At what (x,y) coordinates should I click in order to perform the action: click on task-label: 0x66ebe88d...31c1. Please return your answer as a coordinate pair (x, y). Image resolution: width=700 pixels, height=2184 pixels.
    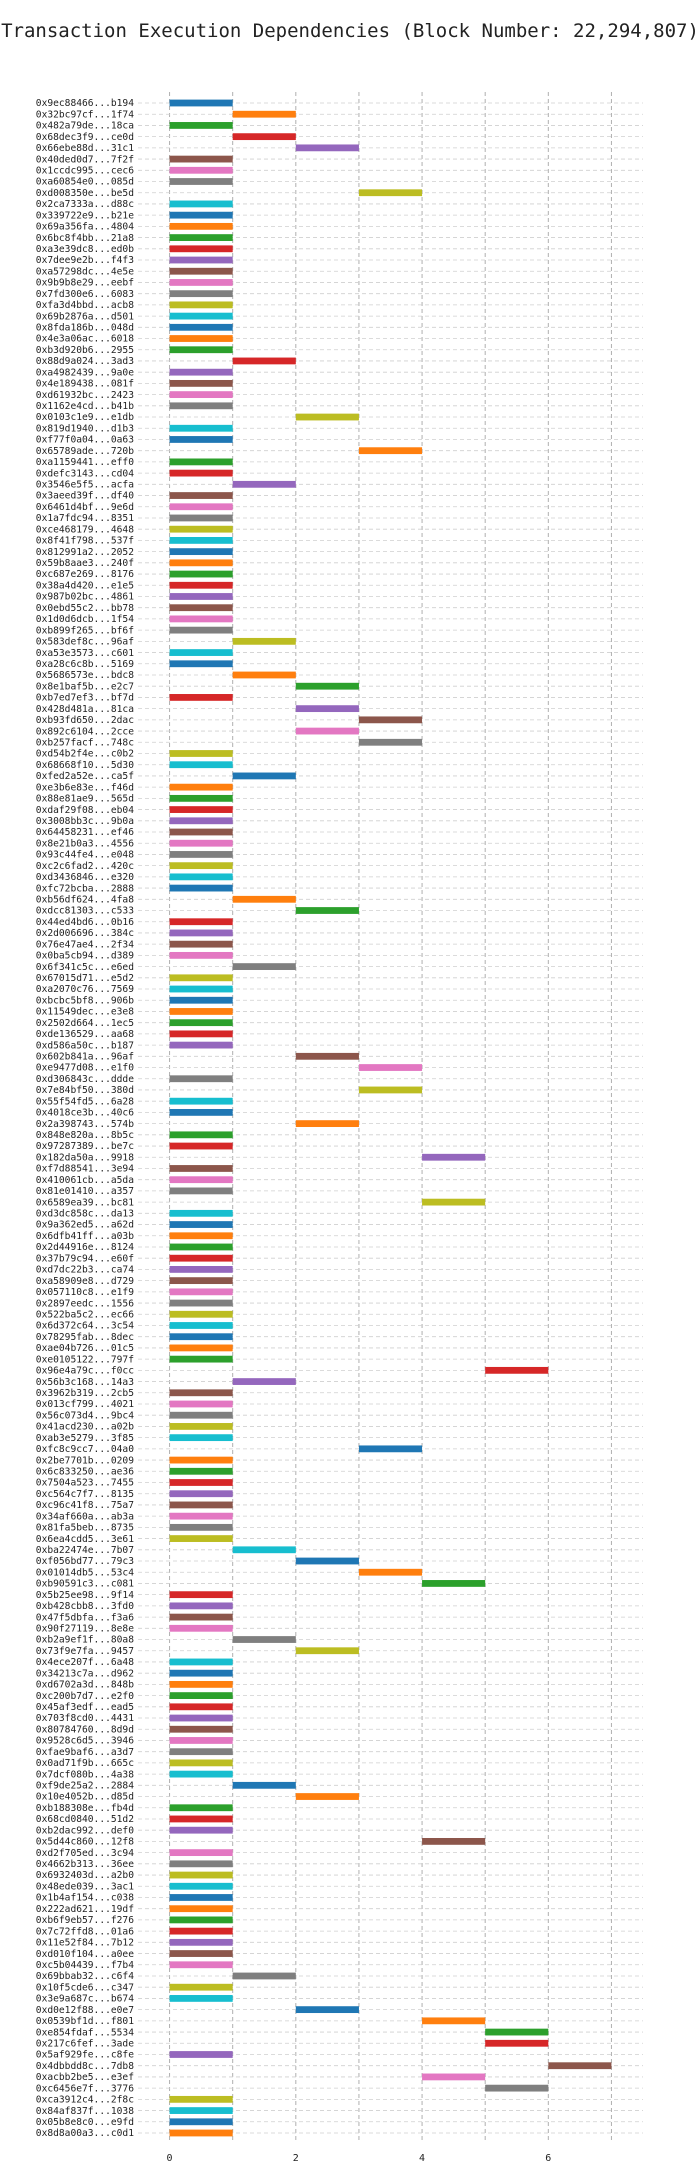
    Looking at the image, I should click on (85, 148).